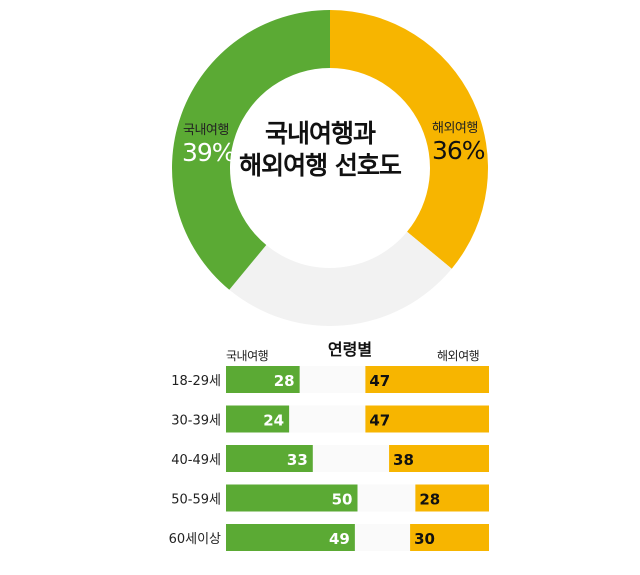 The height and width of the screenshot is (575, 640). I want to click on donut-slice-overseas, so click(409, 139).